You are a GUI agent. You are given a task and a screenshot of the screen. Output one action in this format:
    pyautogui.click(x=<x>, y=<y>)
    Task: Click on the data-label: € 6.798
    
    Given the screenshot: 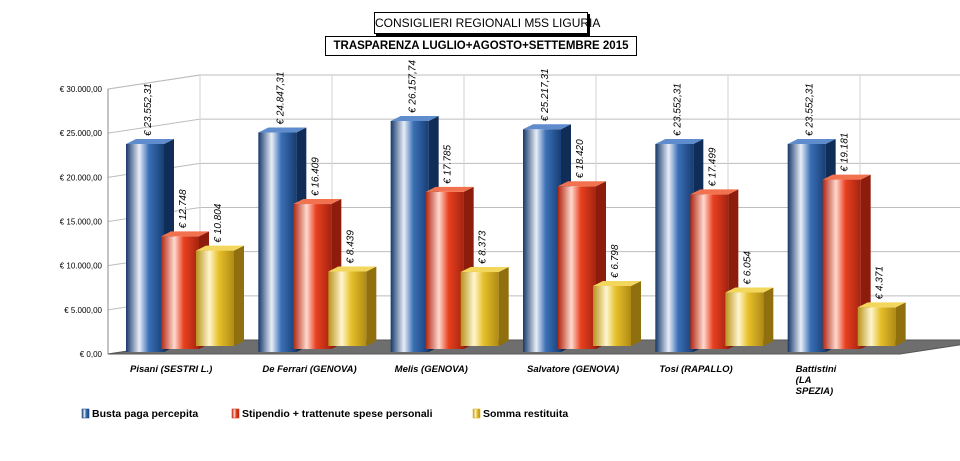 What is the action you would take?
    pyautogui.click(x=615, y=261)
    